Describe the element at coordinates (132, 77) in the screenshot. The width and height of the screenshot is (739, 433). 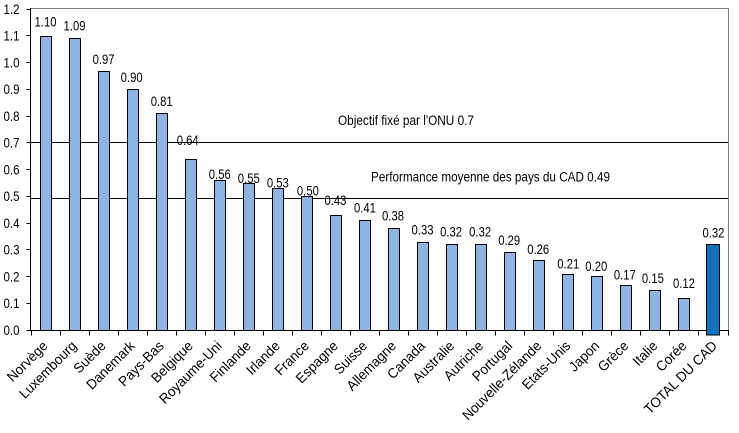
I see `svg-text: 0.90` at that location.